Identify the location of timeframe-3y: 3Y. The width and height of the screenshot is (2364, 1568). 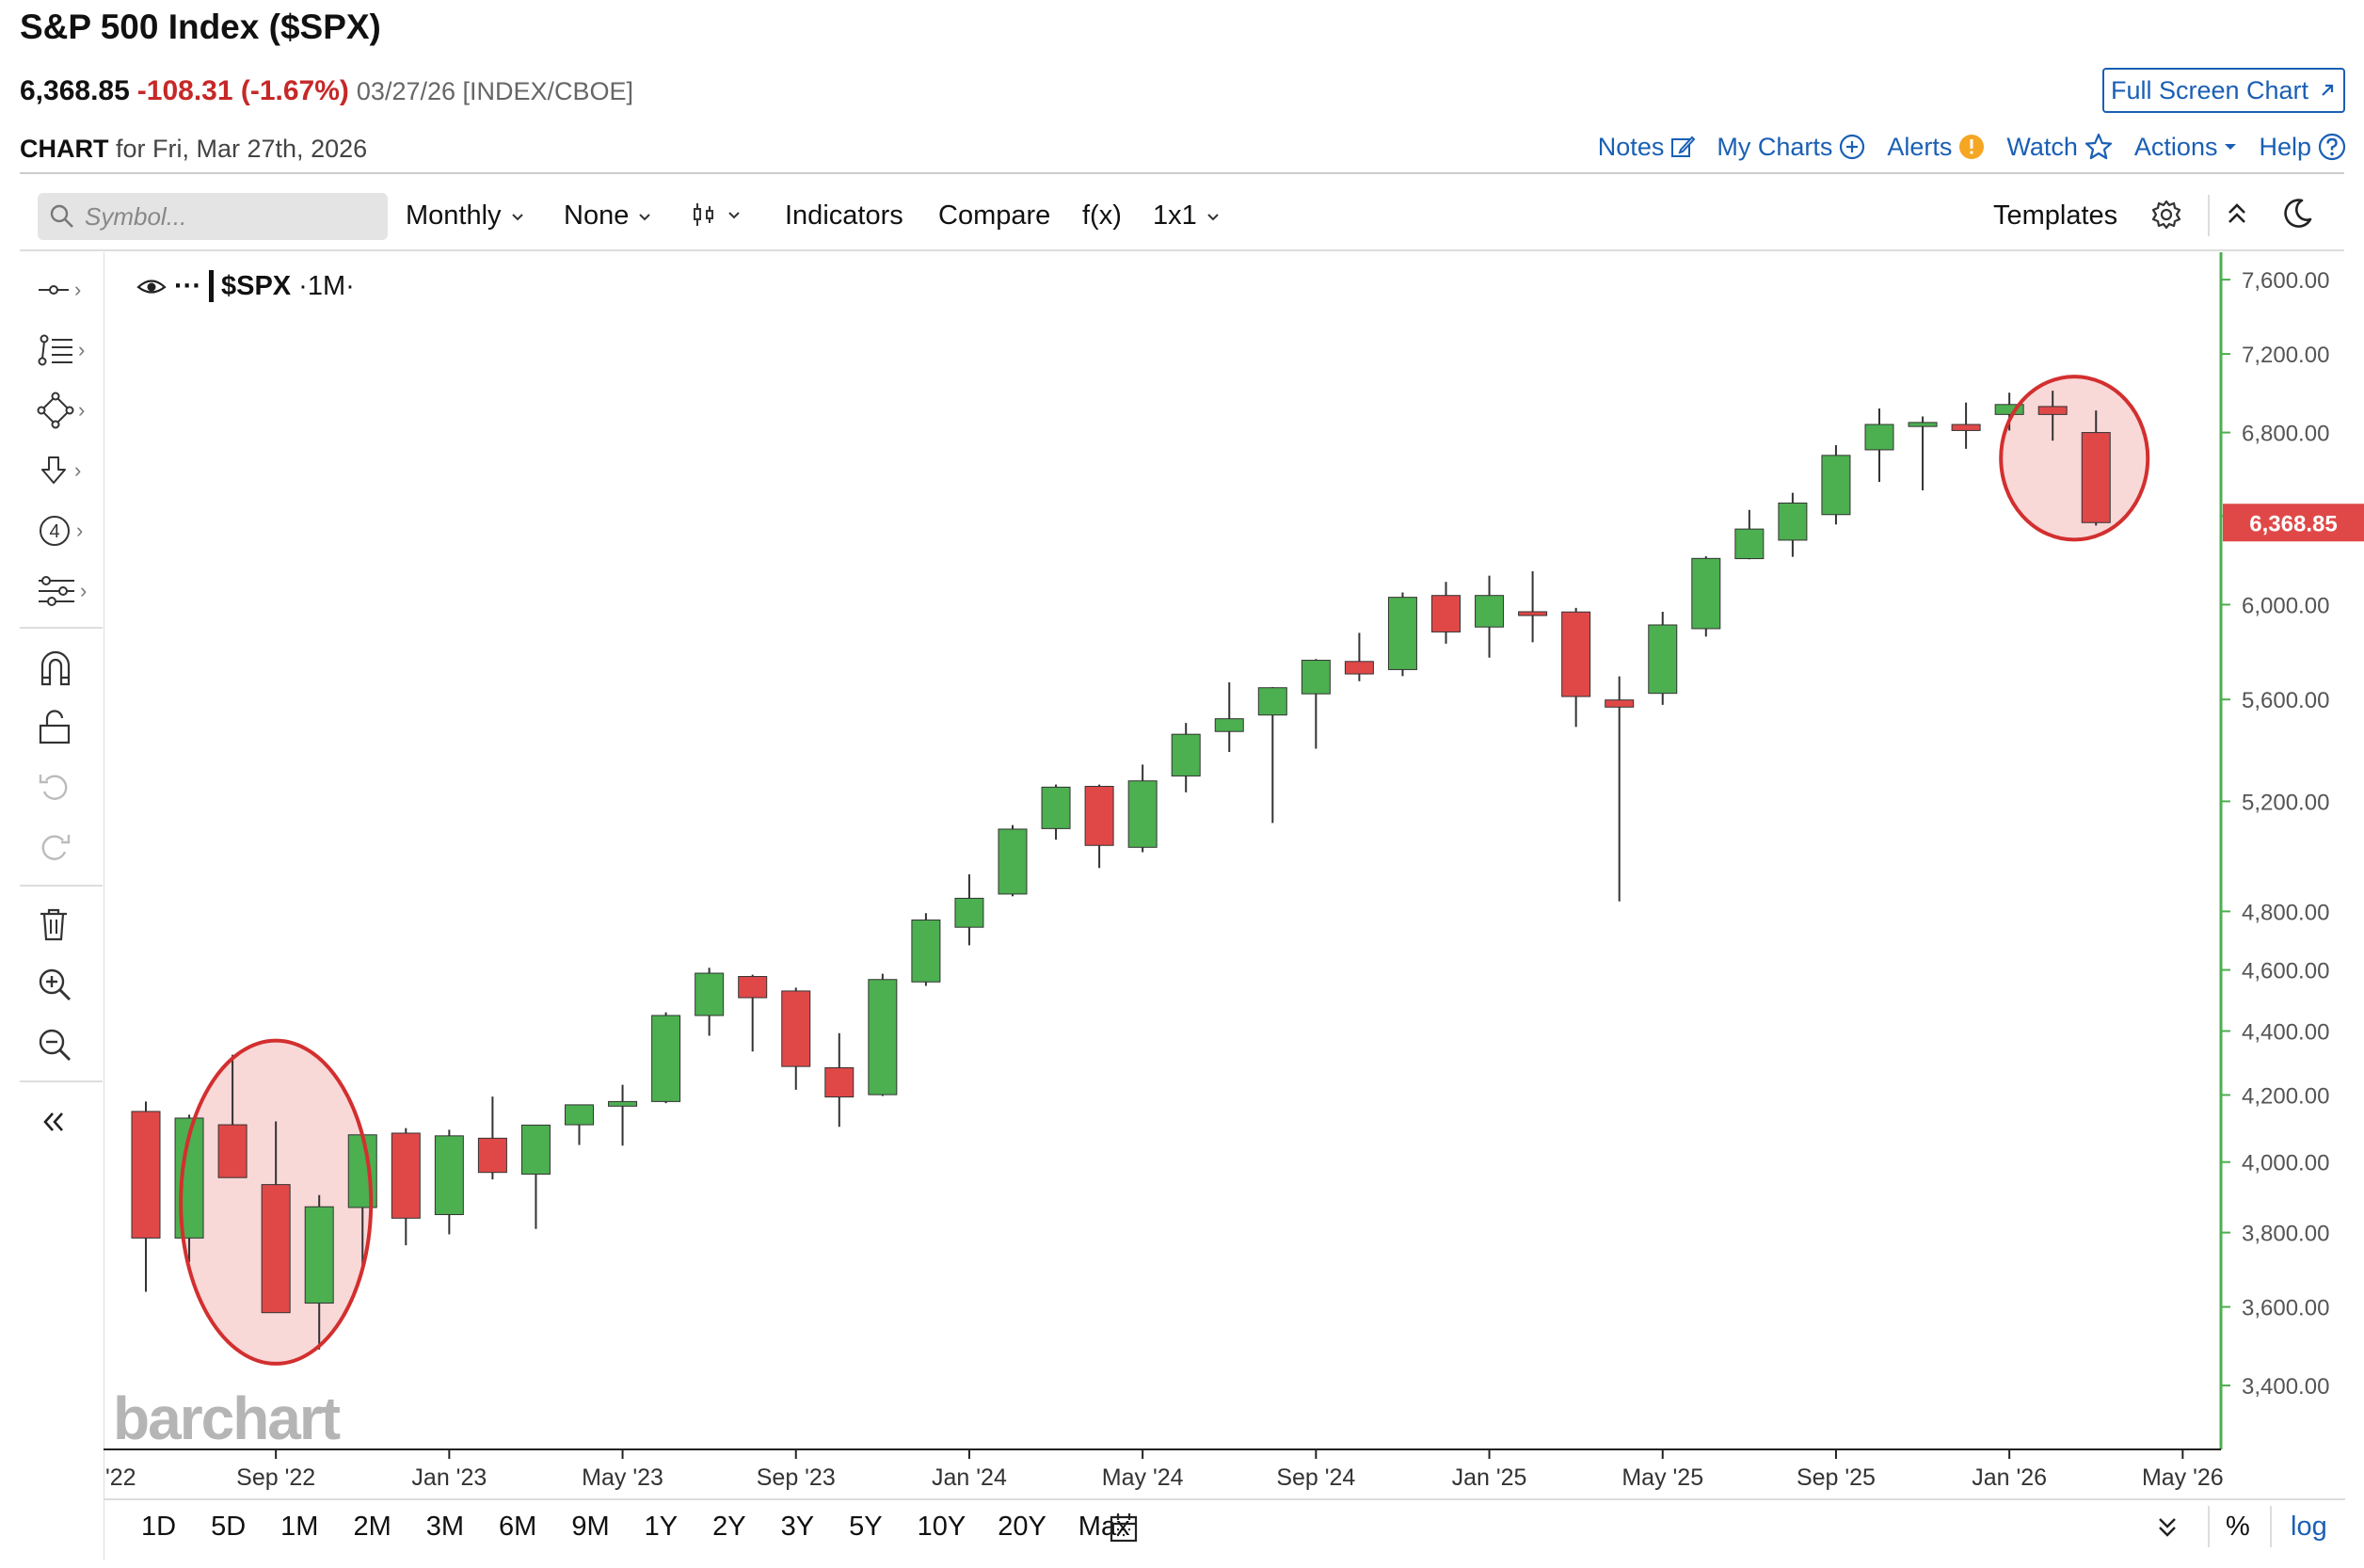
(797, 1527).